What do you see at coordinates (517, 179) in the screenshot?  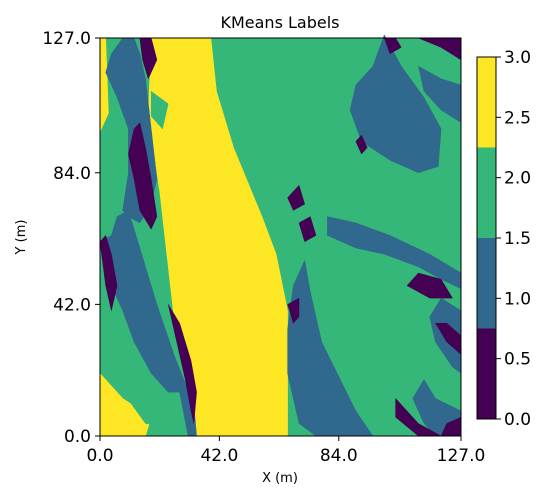 I see `colorbar-tick-label-4: 2.0` at bounding box center [517, 179].